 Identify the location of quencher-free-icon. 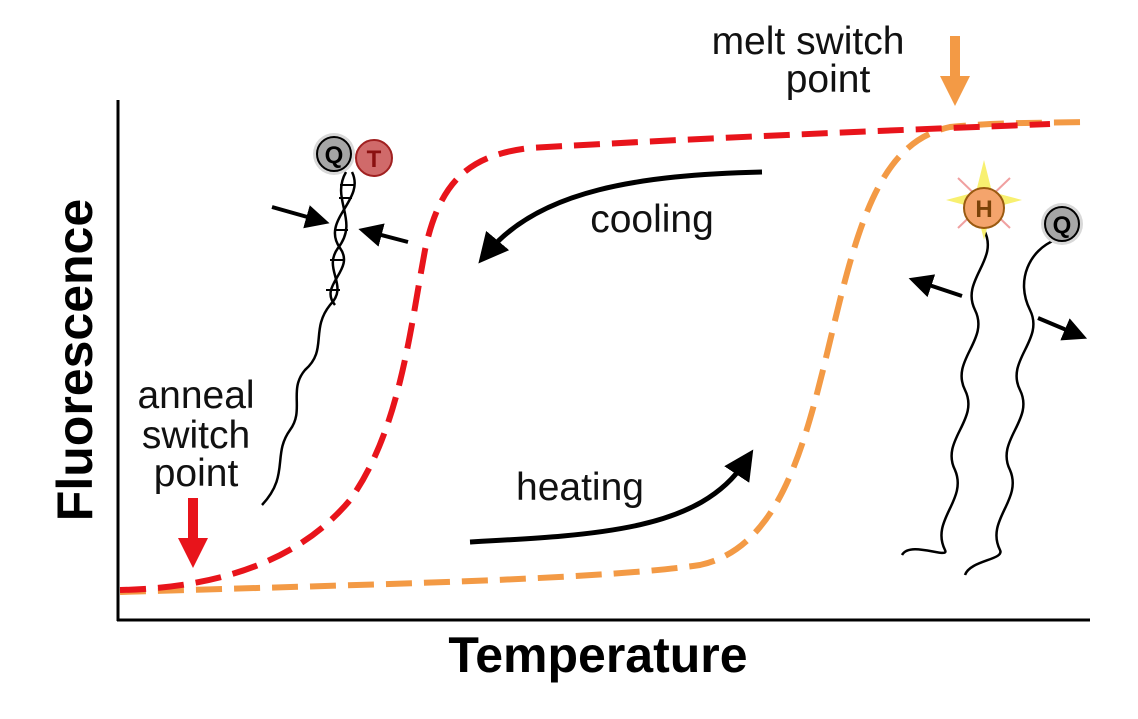
(1062, 224).